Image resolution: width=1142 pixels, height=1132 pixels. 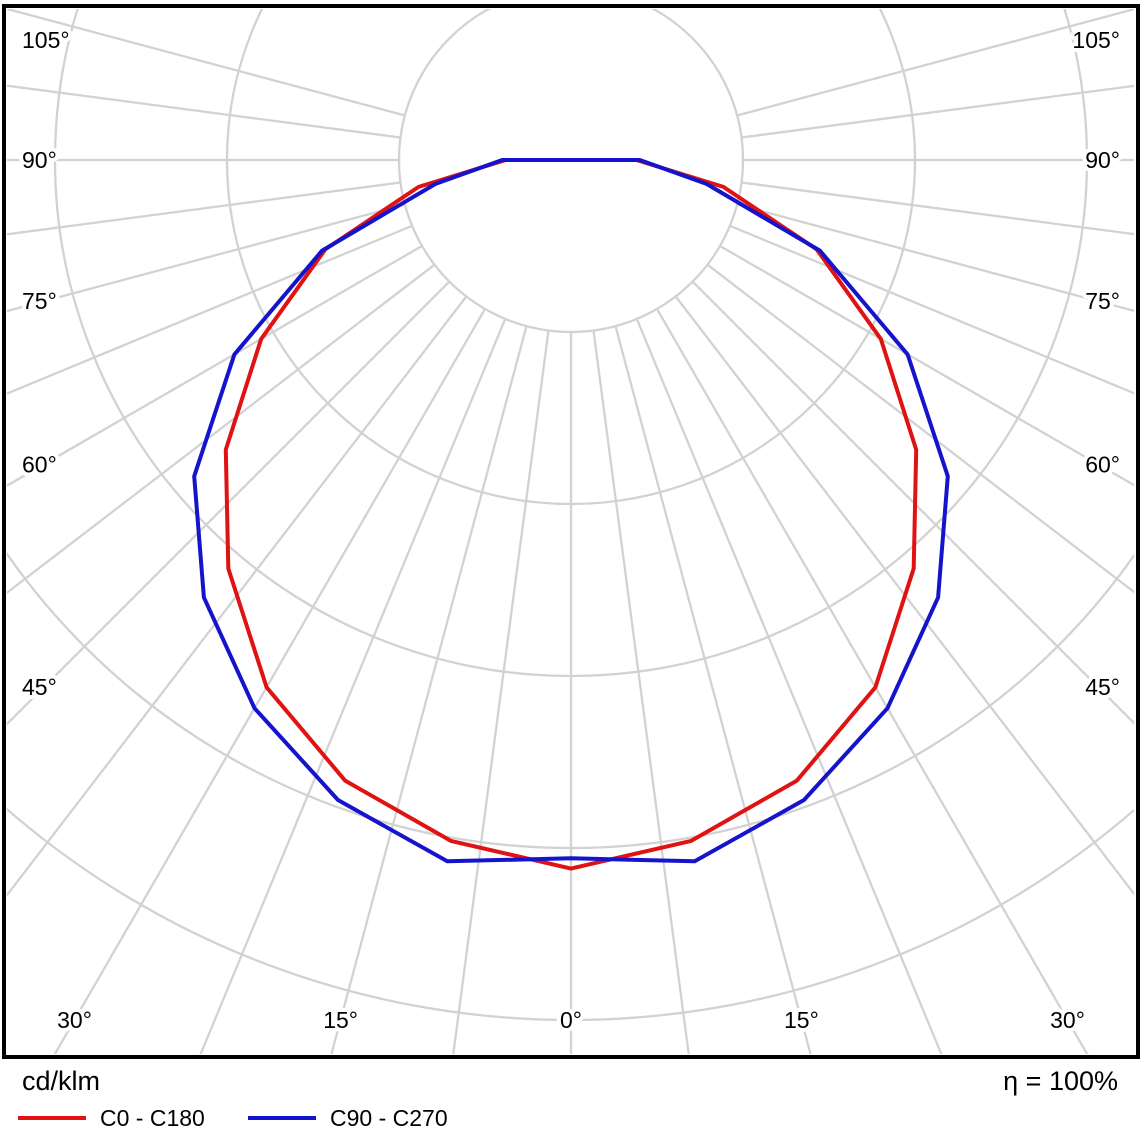 What do you see at coordinates (61, 1081) in the screenshot?
I see `unit-label: cd/klm` at bounding box center [61, 1081].